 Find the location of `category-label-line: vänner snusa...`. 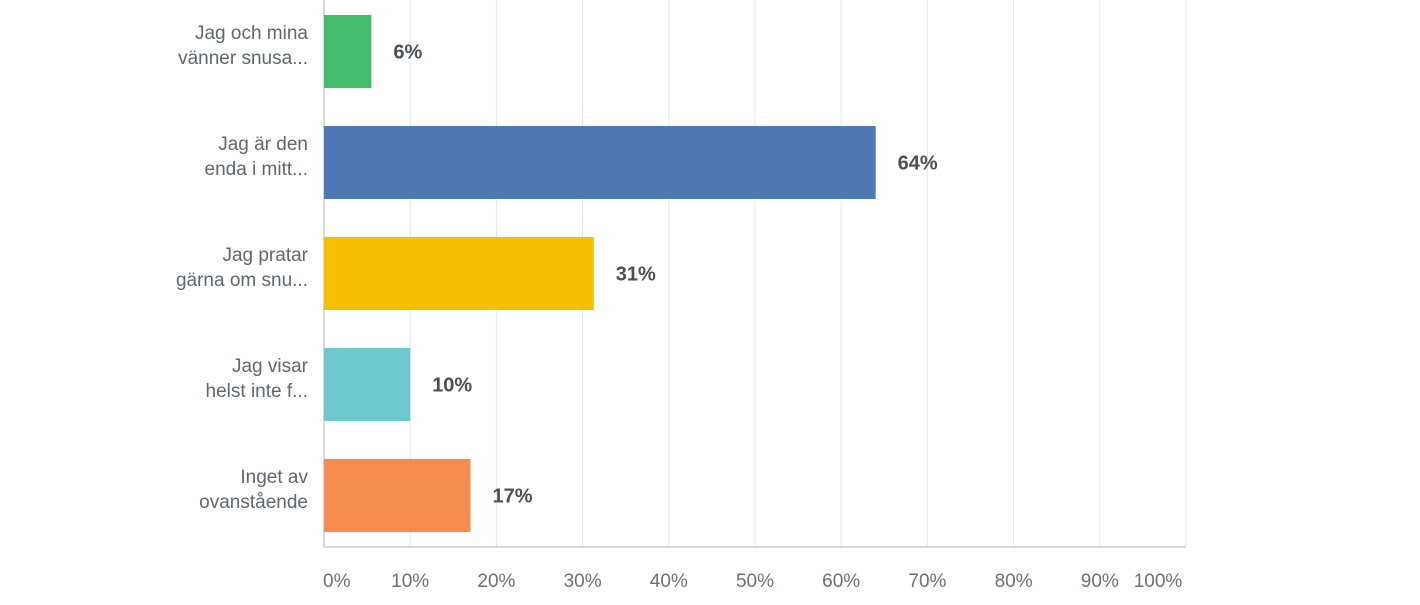

category-label-line: vänner snusa... is located at coordinates (243, 58).